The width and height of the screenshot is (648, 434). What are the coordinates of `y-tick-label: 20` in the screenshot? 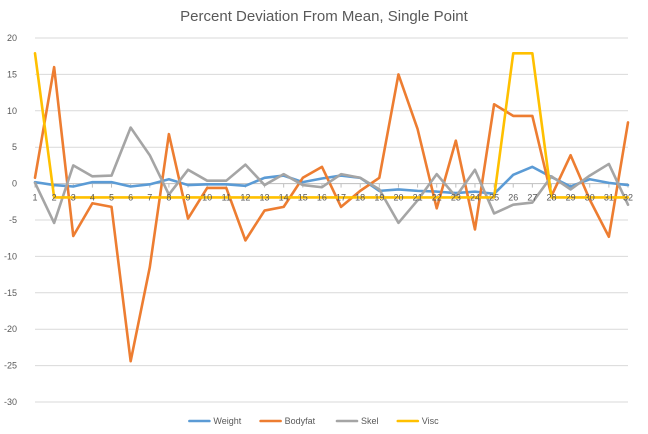 It's located at (12, 38).